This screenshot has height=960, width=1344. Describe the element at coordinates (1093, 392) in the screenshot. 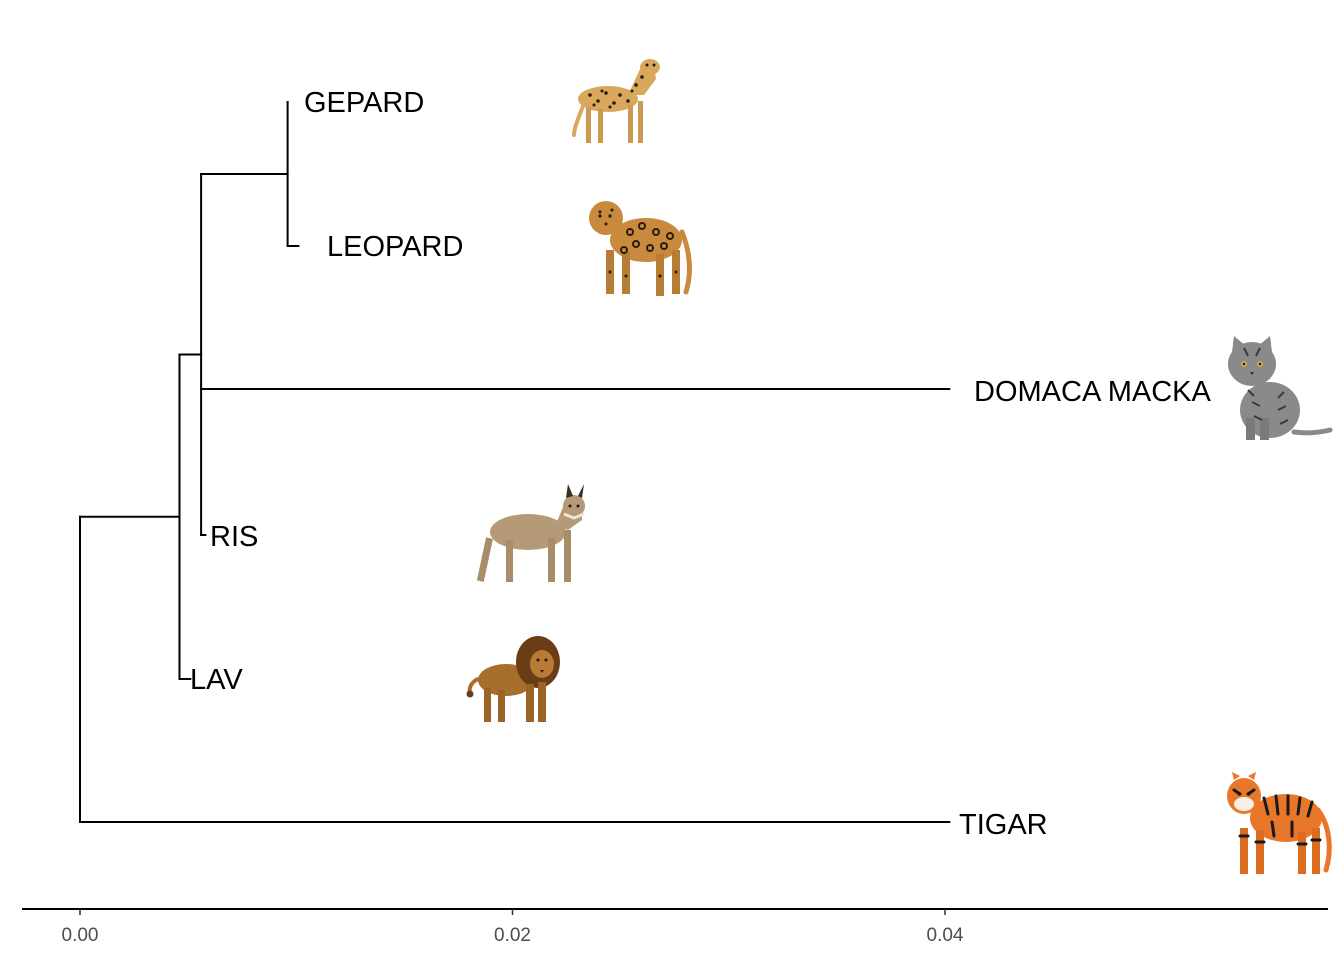

I see `tip-label-domaca-macka: DOMACA MACKA` at that location.